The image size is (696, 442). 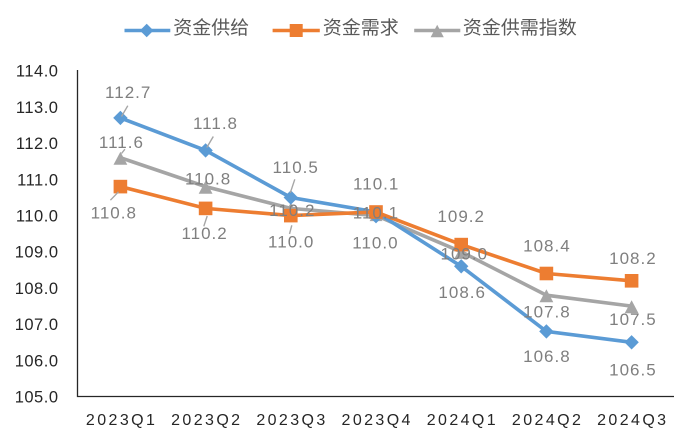 I want to click on svg-text: 2024Q1, so click(x=462, y=420).